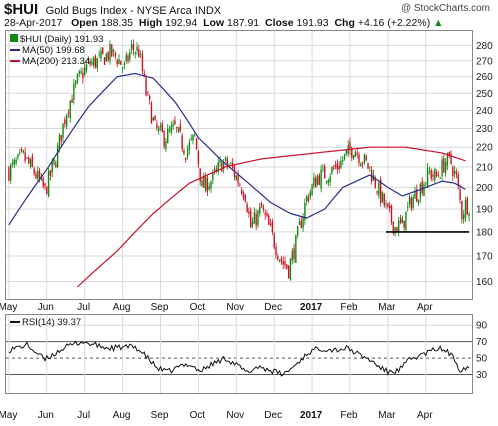 This screenshot has width=498, height=426. Describe the element at coordinates (312, 23) in the screenshot. I see `close-value: 191.93` at that location.